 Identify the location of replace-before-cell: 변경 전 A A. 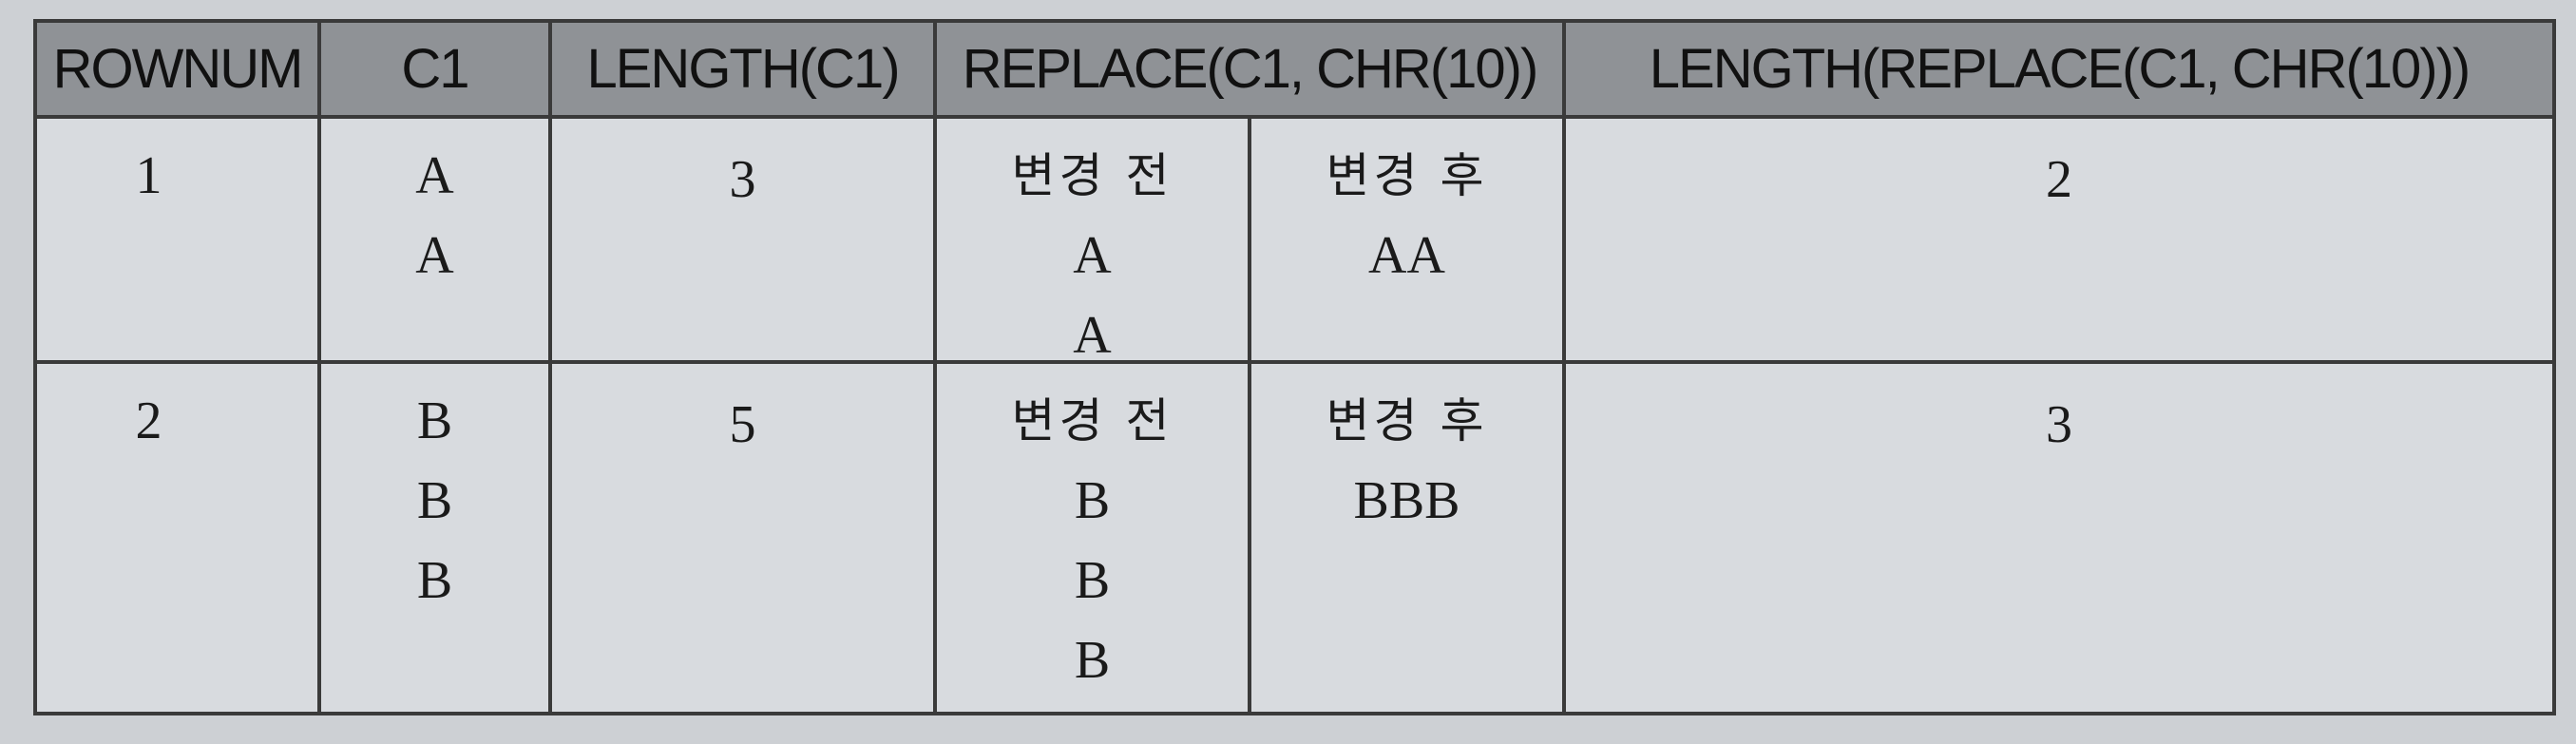
(1094, 242).